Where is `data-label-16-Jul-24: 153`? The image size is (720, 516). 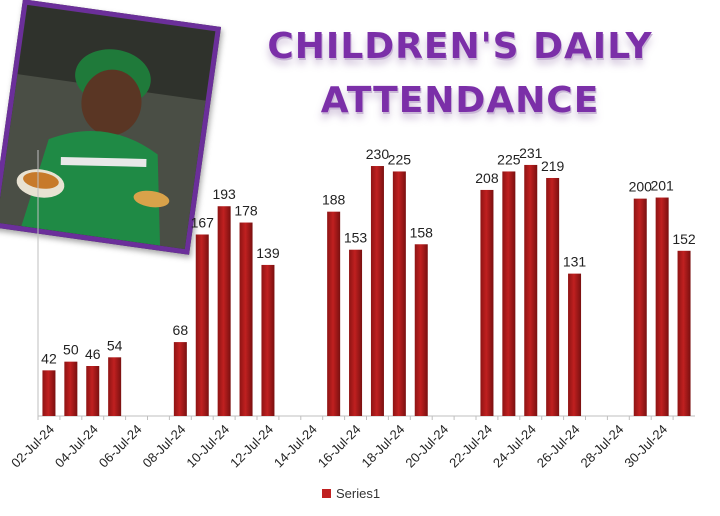 data-label-16-Jul-24: 153 is located at coordinates (356, 238).